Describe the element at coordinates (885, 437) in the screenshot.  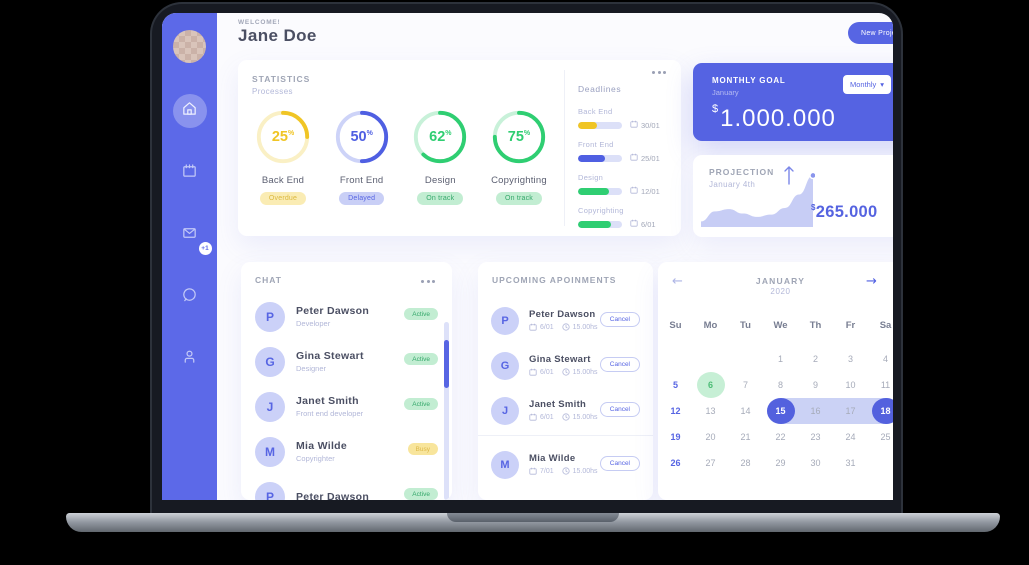
I see `calendar-day: 25` at that location.